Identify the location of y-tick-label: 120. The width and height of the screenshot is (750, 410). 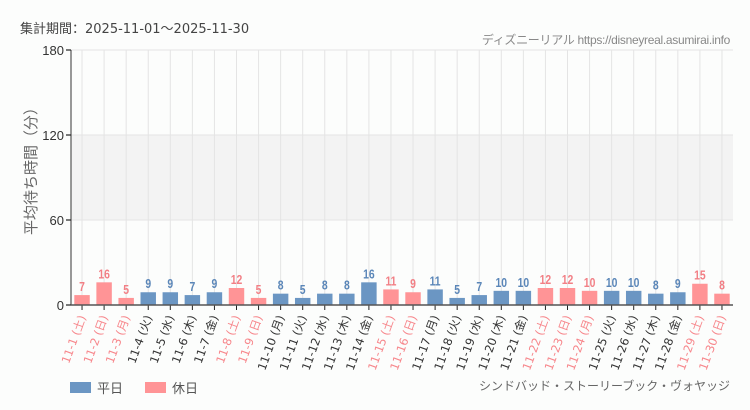
(53, 135).